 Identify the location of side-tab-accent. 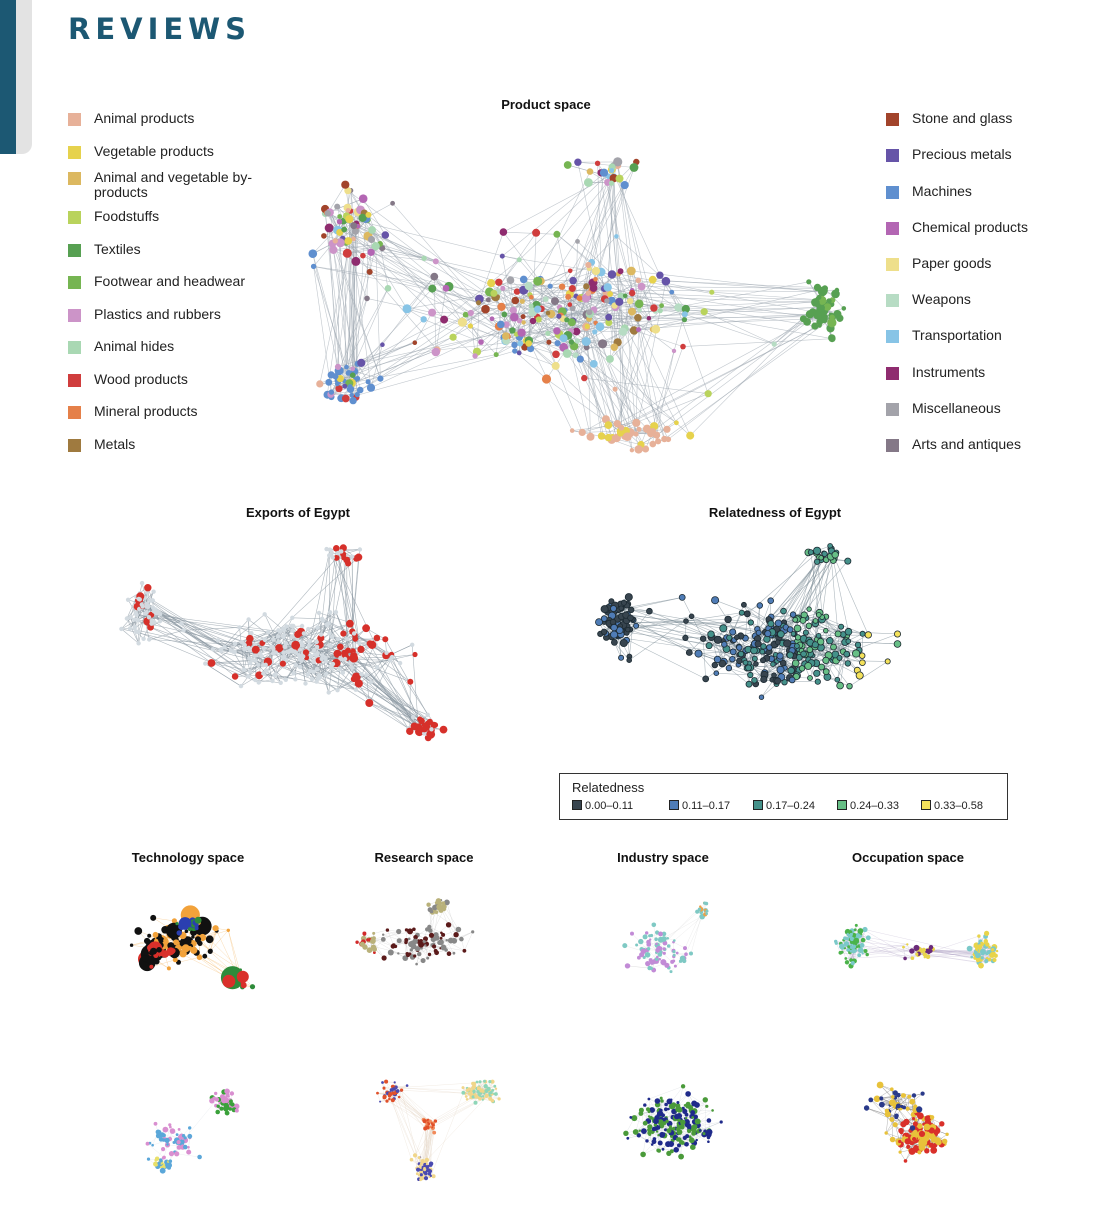
(8, 77).